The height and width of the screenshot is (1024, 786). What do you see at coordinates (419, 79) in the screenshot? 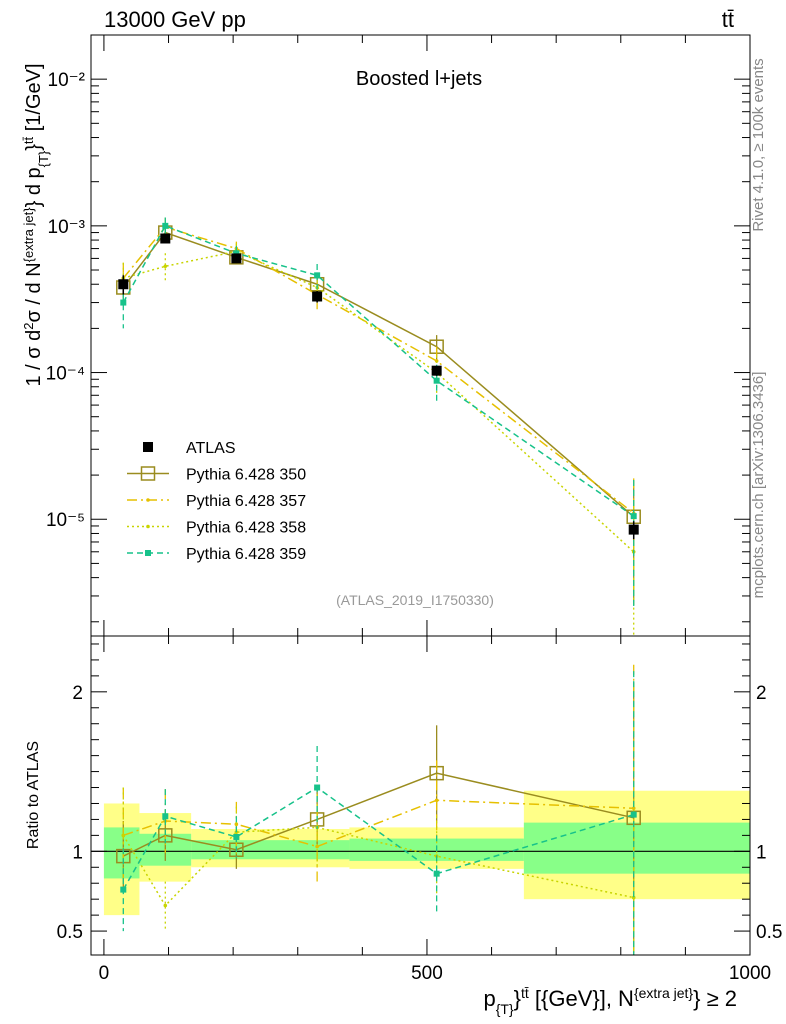
I see `plot-title: Boosted l+jets` at bounding box center [419, 79].